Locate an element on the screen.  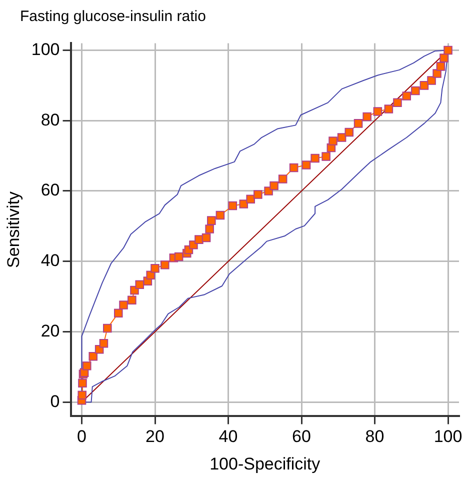
chart-title: Fasting glucose-insulin ratio is located at coordinates (113, 16).